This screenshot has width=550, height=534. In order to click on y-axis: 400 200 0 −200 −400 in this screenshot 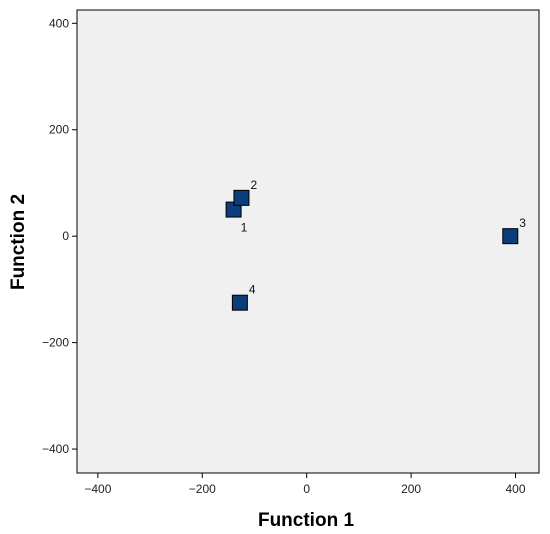, I will do `click(59, 236)`.